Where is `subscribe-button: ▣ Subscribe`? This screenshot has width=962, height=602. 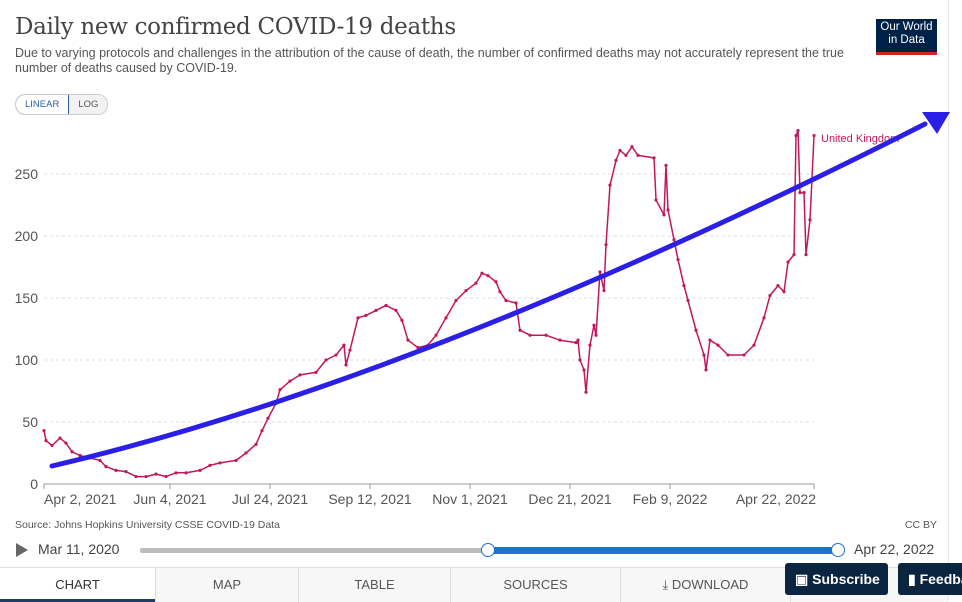 subscribe-button: ▣ Subscribe is located at coordinates (836, 579).